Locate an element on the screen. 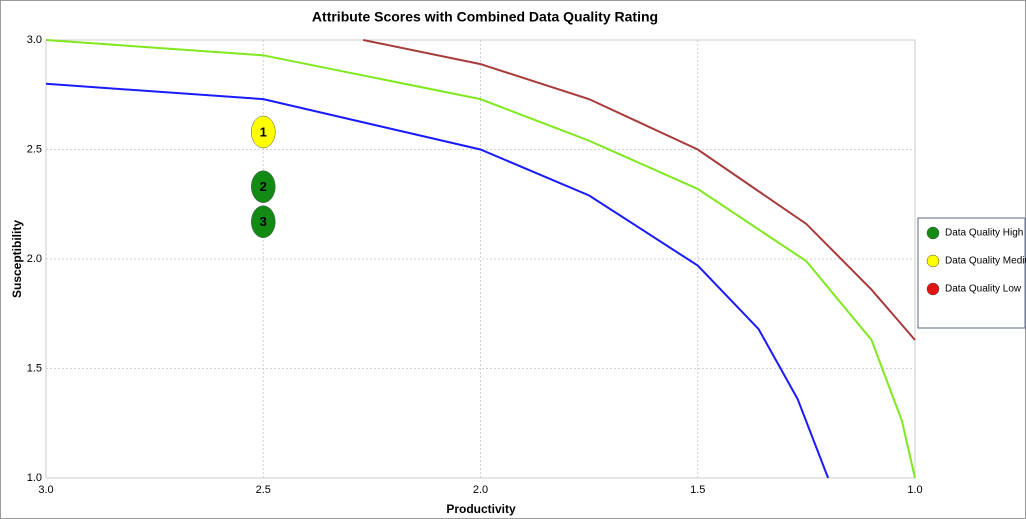 Image resolution: width=1026 pixels, height=519 pixels. x-tick-label: 1.0 is located at coordinates (914, 490).